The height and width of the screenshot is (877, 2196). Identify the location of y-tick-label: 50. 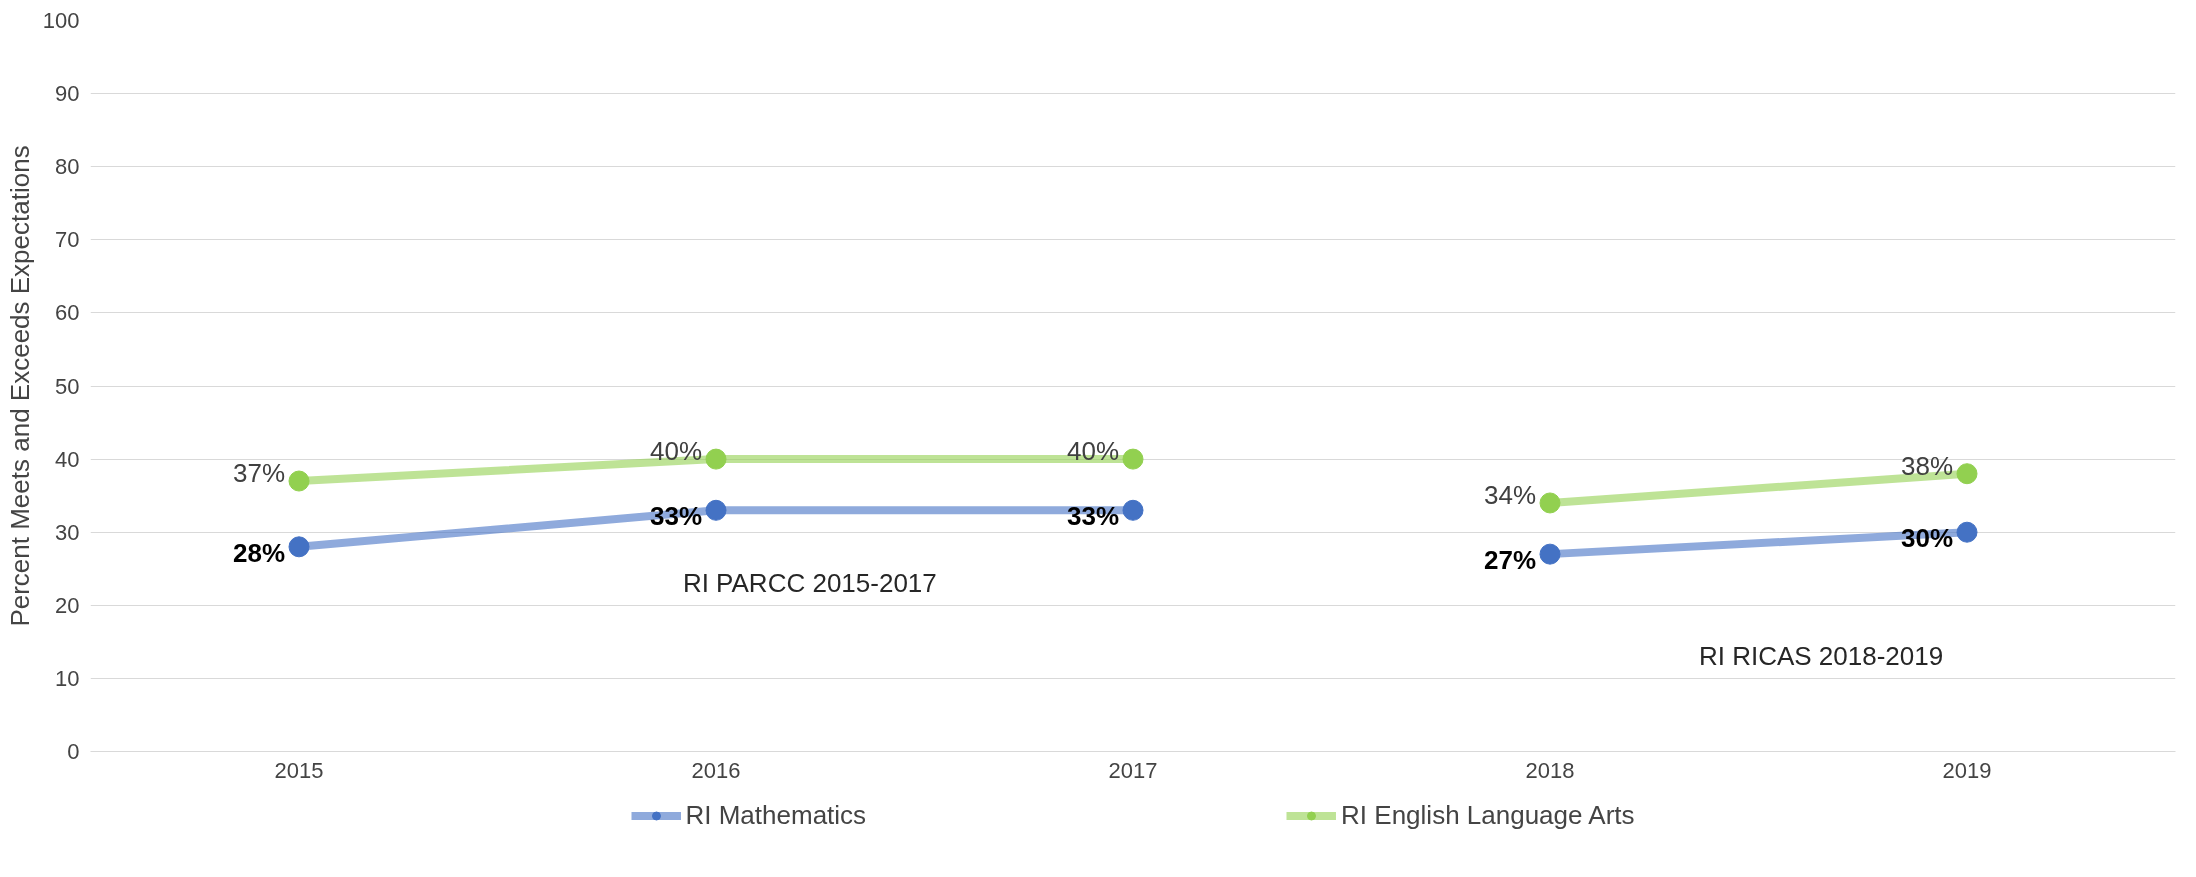
(67, 386).